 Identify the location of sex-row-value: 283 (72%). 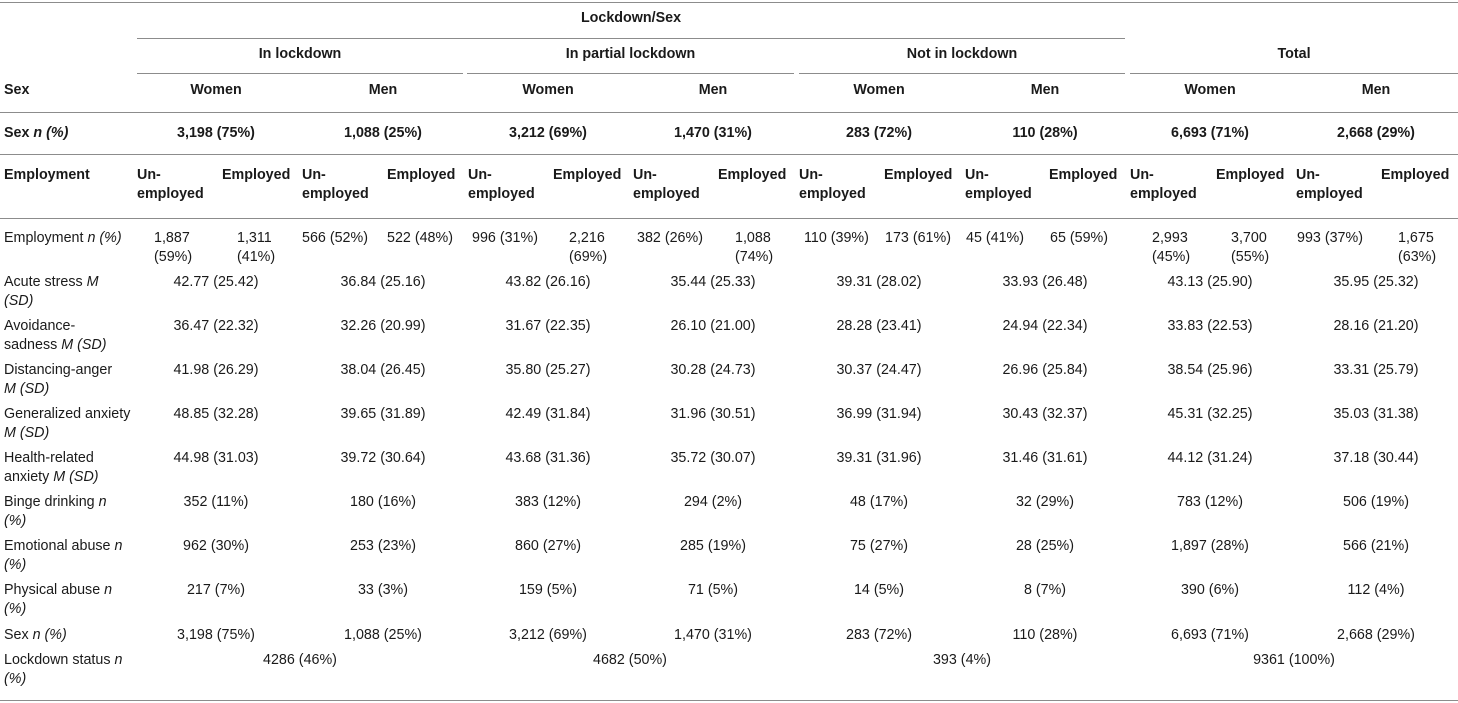
(879, 133).